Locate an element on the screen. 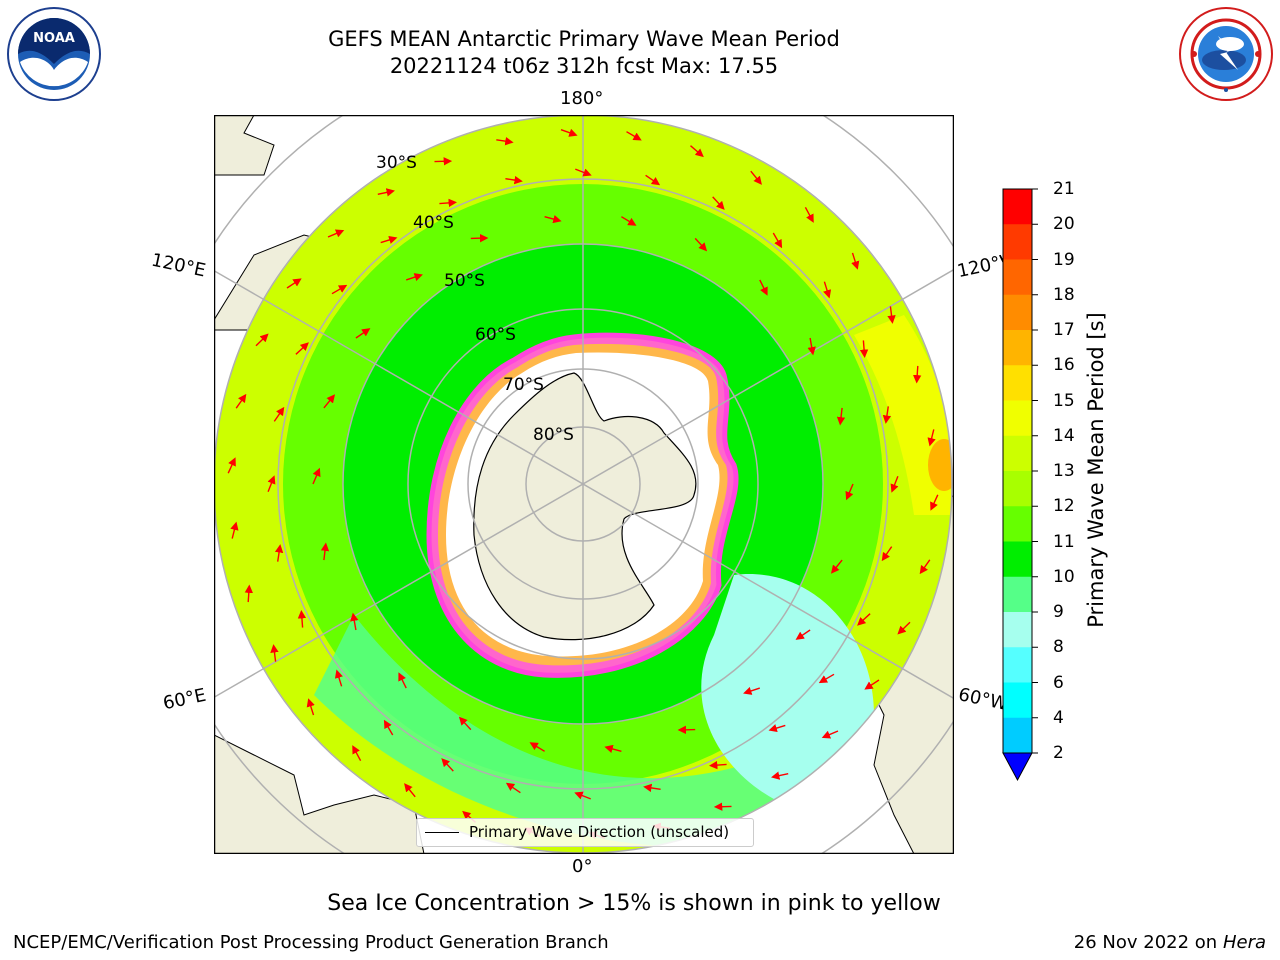 This screenshot has height=960, width=1280. colorbar-tick-label: 17 is located at coordinates (1064, 330).